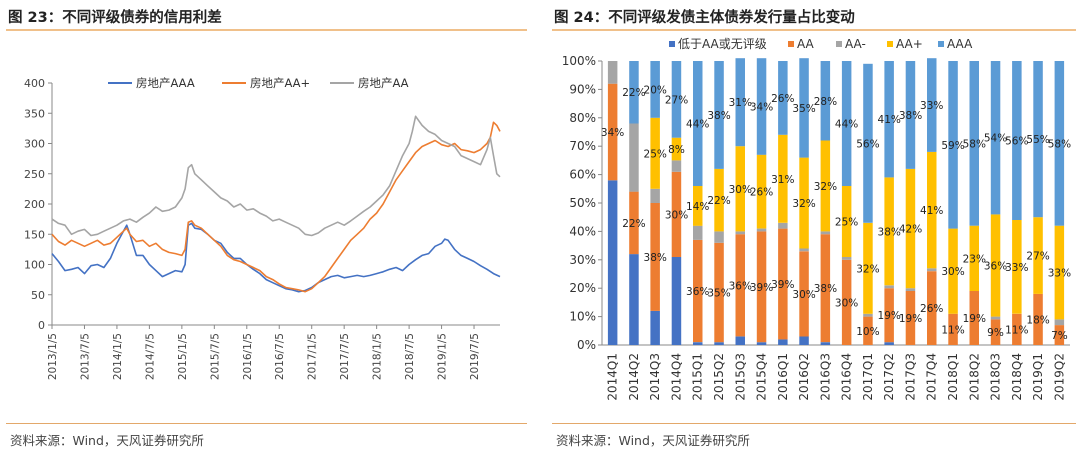 The height and width of the screenshot is (452, 1080). What do you see at coordinates (475, 356) in the screenshot?
I see `x-tick-label: 2019/7/5` at bounding box center [475, 356].